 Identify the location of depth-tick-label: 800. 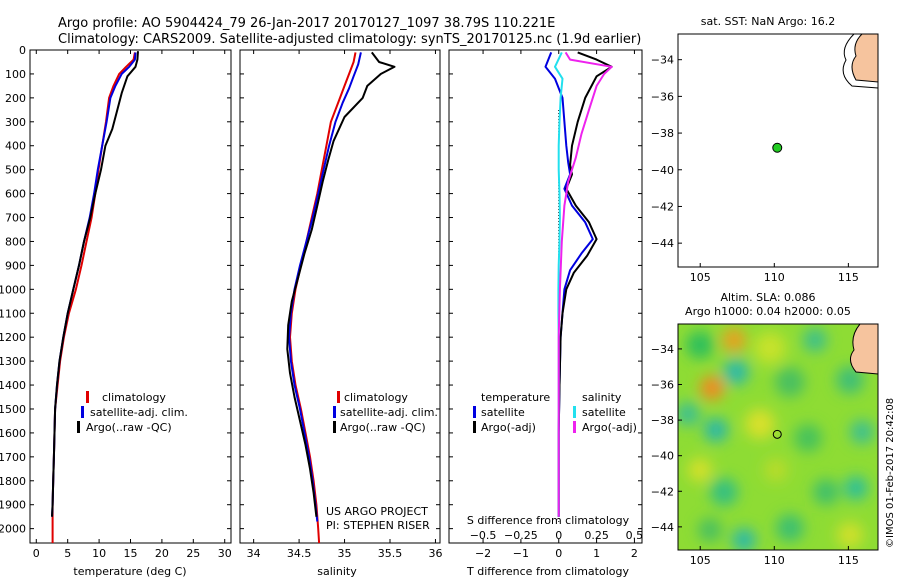
(15, 241).